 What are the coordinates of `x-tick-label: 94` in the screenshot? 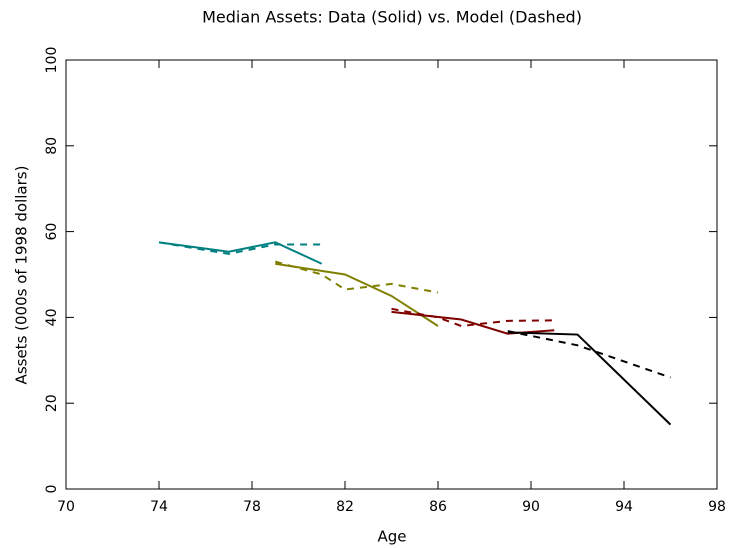 It's located at (624, 507).